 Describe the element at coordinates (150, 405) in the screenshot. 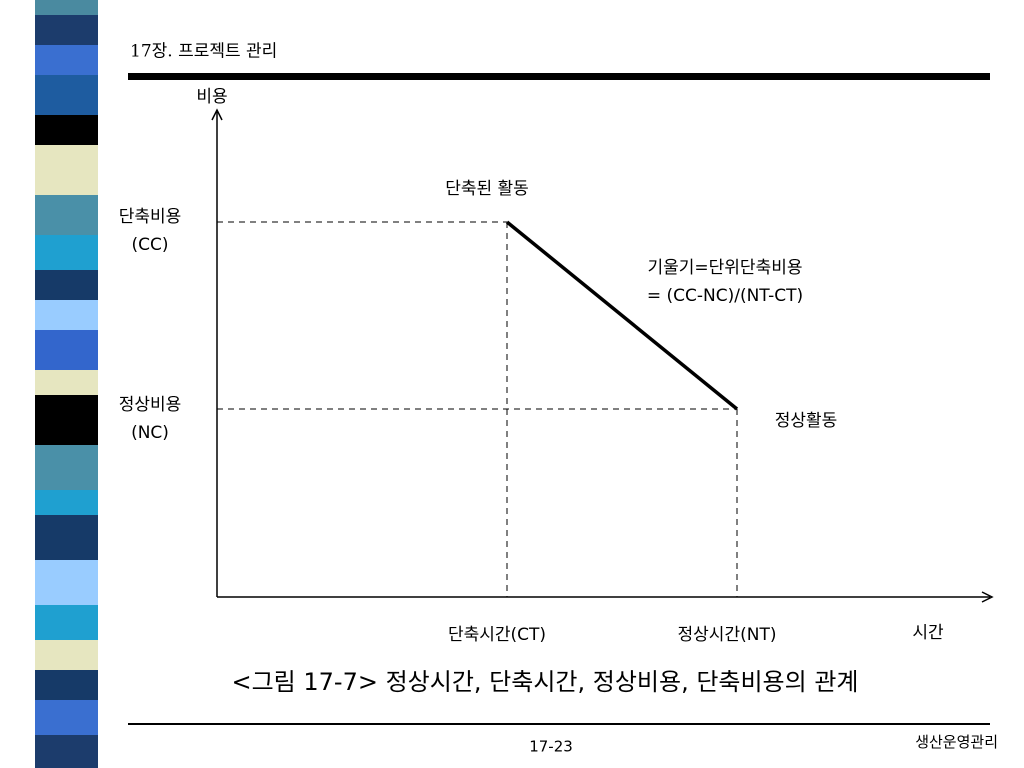

I see `normal-cost-label: 정상비용` at that location.